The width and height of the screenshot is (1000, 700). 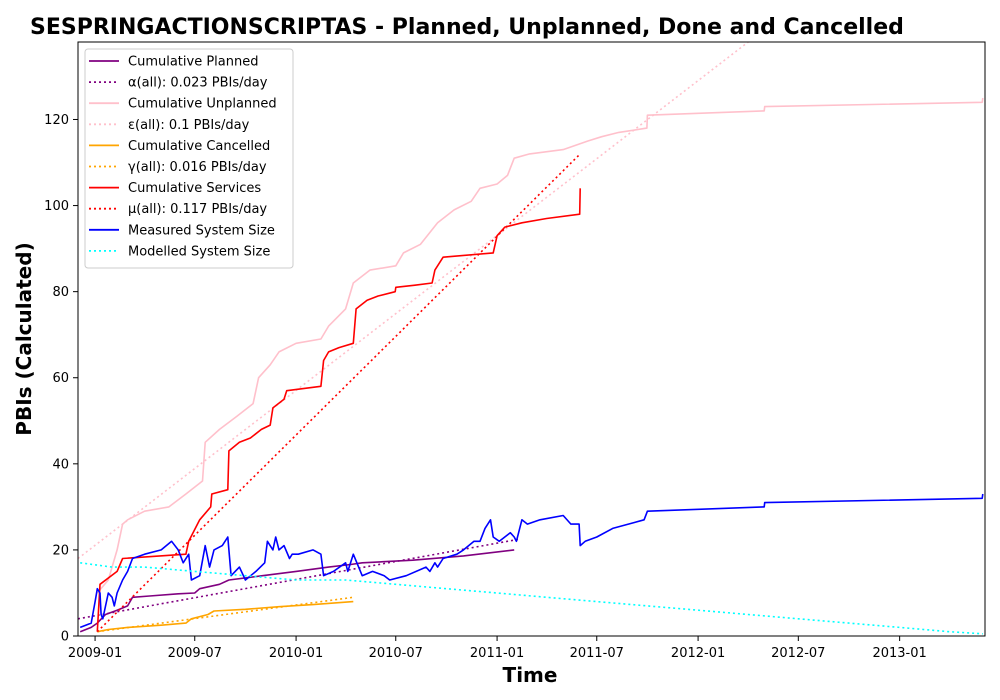 I want to click on y-tick-label: 120, so click(x=56, y=120).